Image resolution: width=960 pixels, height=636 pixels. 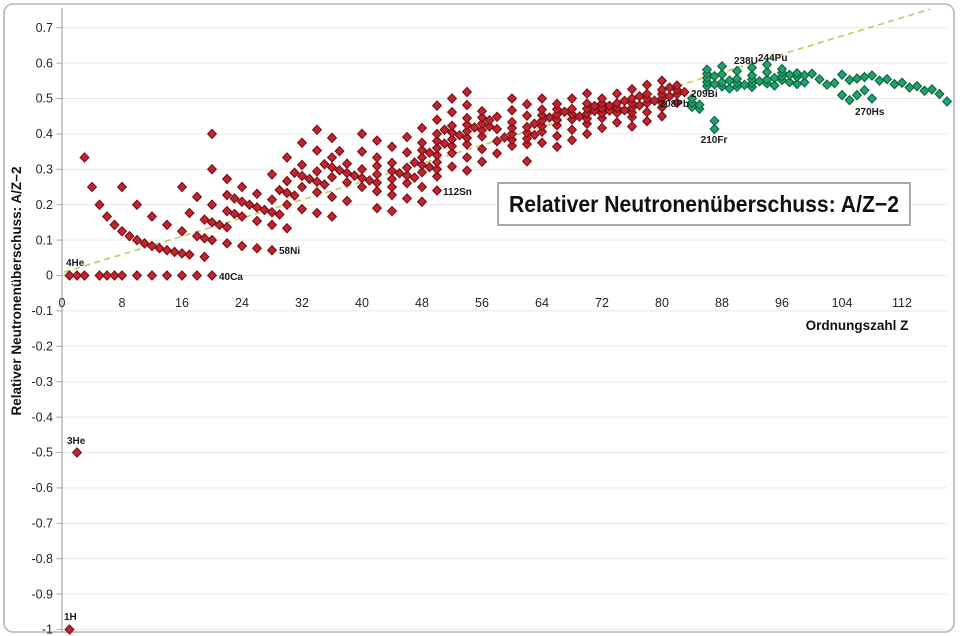 What do you see at coordinates (662, 303) in the screenshot?
I see `x-tick-label: 80` at bounding box center [662, 303].